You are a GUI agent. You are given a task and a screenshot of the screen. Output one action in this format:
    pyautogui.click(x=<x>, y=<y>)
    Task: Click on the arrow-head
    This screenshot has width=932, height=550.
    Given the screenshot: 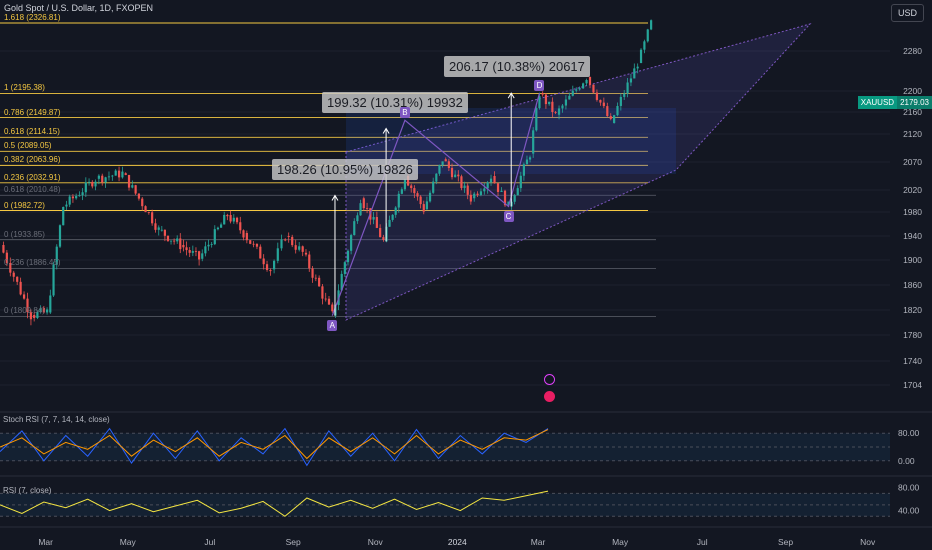 What is the action you would take?
    pyautogui.click(x=386, y=130)
    